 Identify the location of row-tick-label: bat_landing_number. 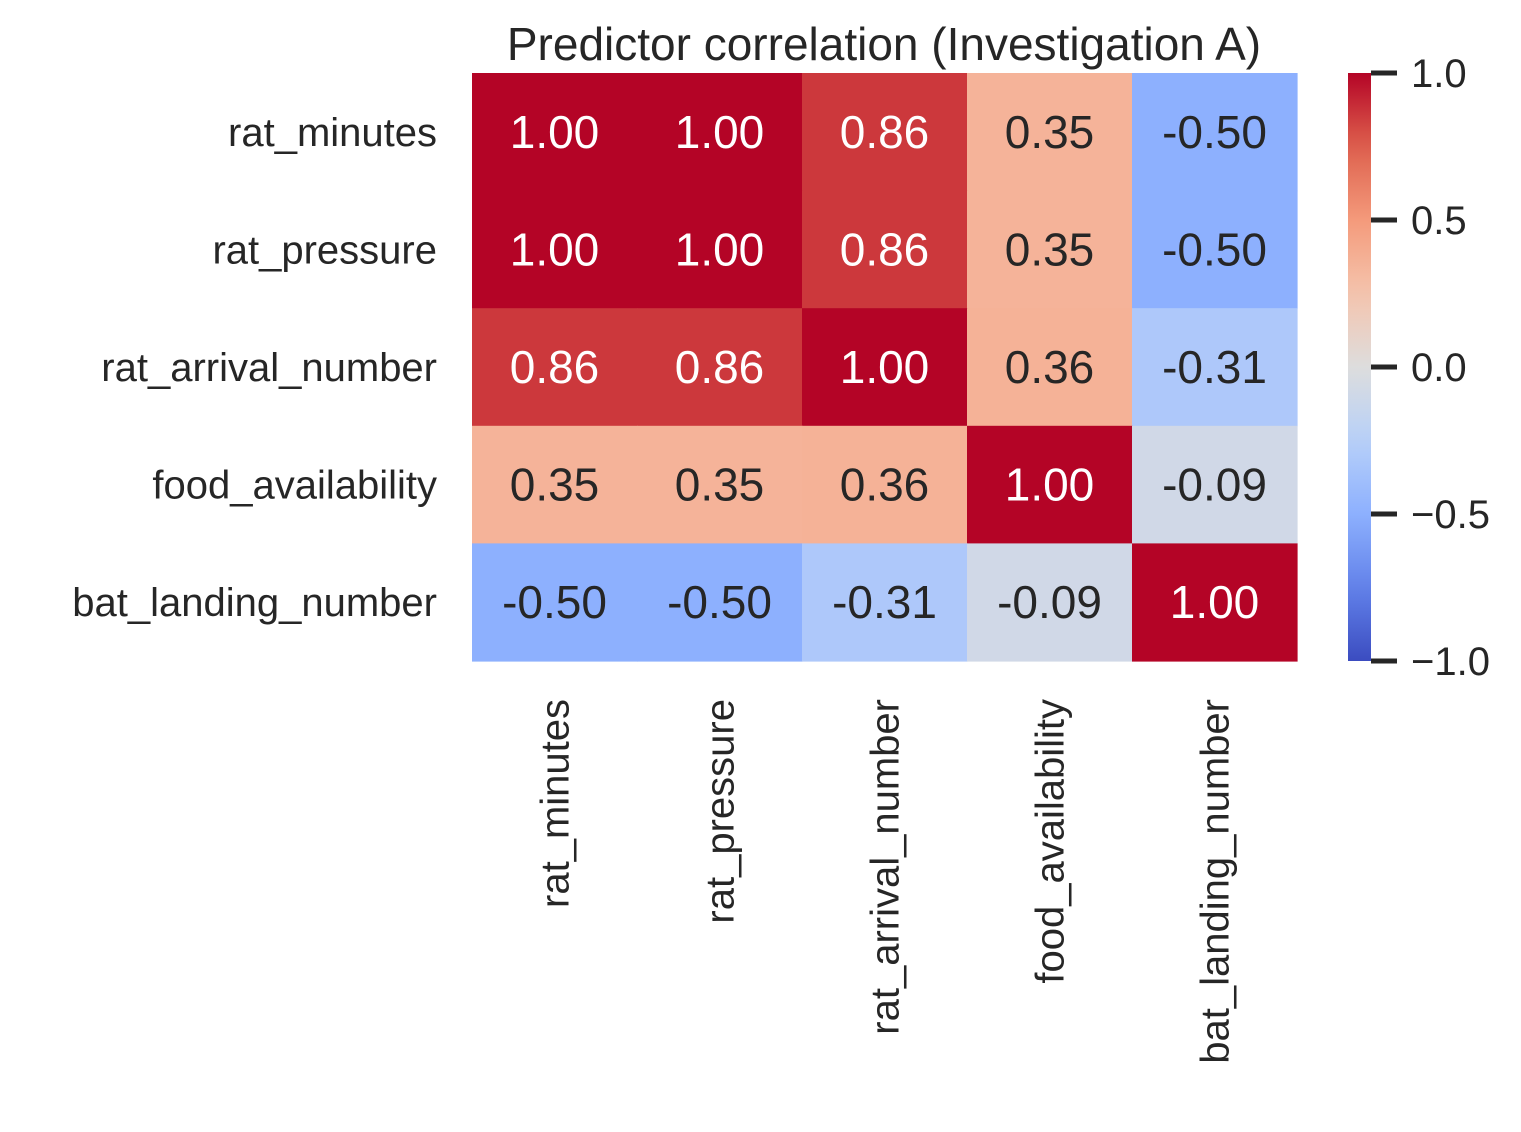
(254, 603).